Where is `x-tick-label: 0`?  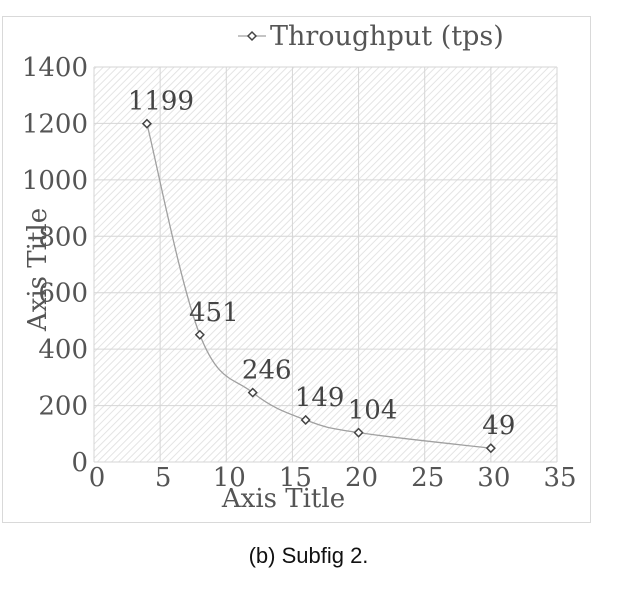 x-tick-label: 0 is located at coordinates (97, 478).